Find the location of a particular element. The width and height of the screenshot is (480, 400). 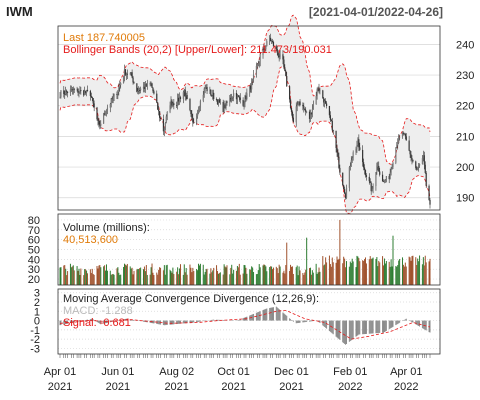

price-tick-label: 220 is located at coordinates (465, 107).